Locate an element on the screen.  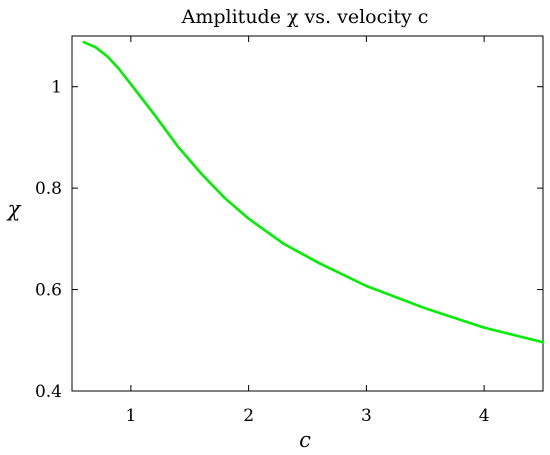
x-tick-label: 1 is located at coordinates (130, 416).